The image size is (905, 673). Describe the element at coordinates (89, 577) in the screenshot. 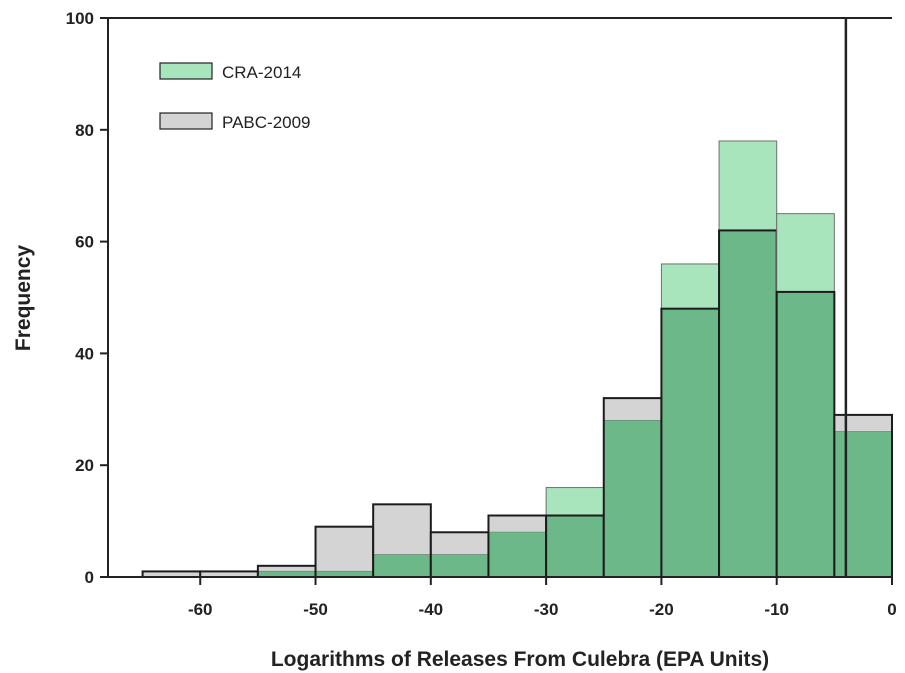

I see `y-tick-label: 0` at that location.